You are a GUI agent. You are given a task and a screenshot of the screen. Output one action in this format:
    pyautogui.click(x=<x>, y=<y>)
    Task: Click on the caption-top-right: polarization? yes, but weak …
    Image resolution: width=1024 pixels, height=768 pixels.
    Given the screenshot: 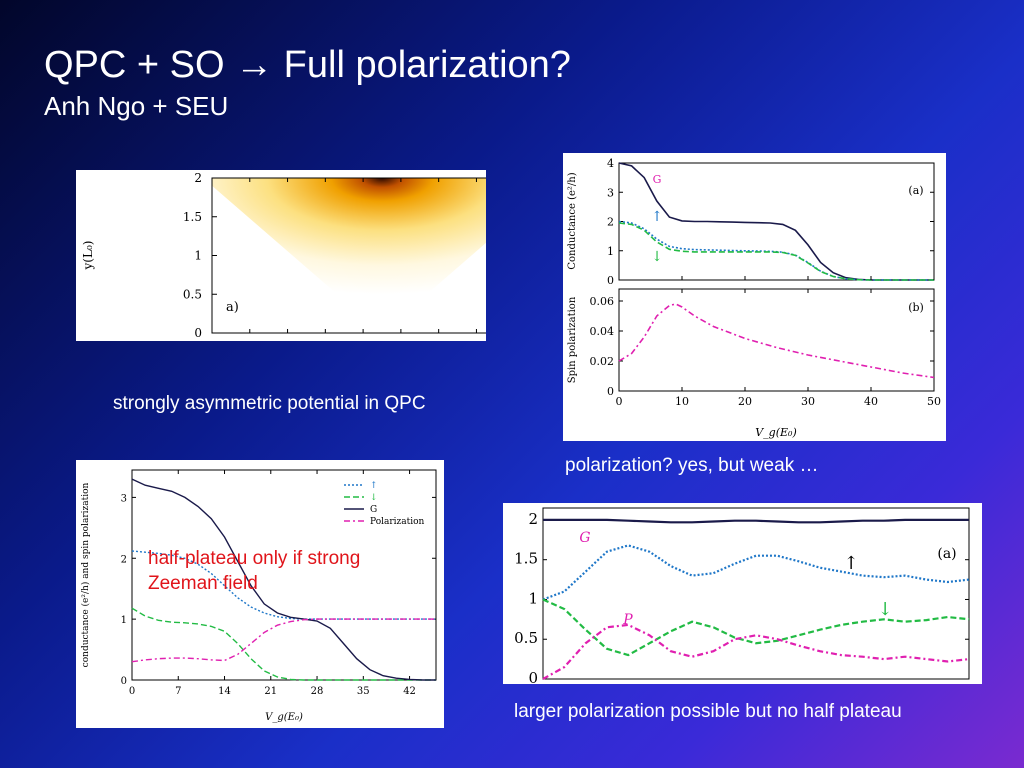 What is the action you would take?
    pyautogui.click(x=692, y=465)
    